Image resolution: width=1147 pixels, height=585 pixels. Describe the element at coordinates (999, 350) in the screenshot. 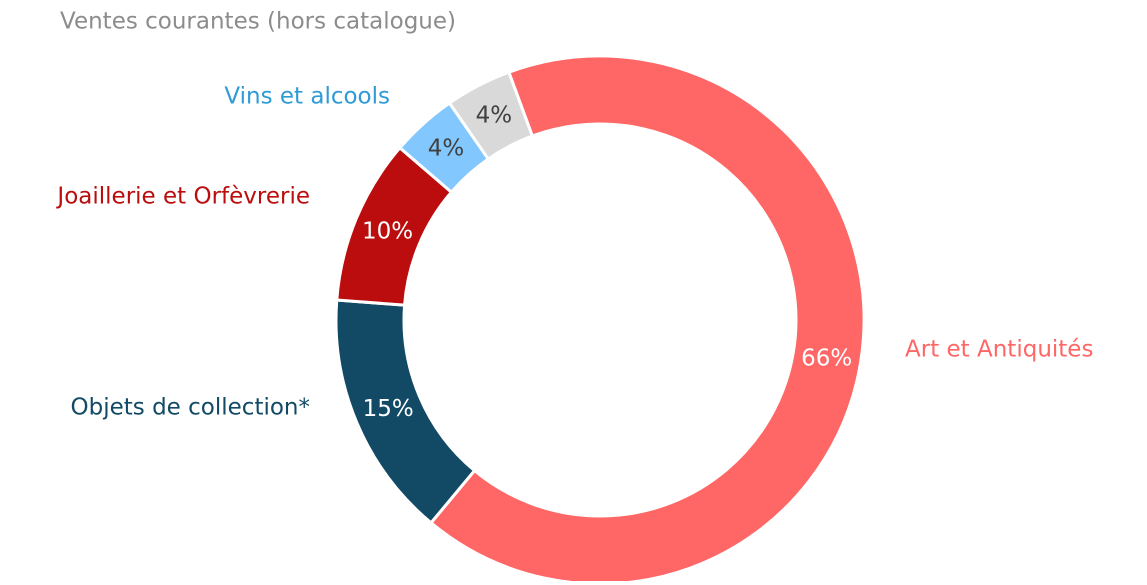

I see `category-label: Art et Antiquités` at that location.